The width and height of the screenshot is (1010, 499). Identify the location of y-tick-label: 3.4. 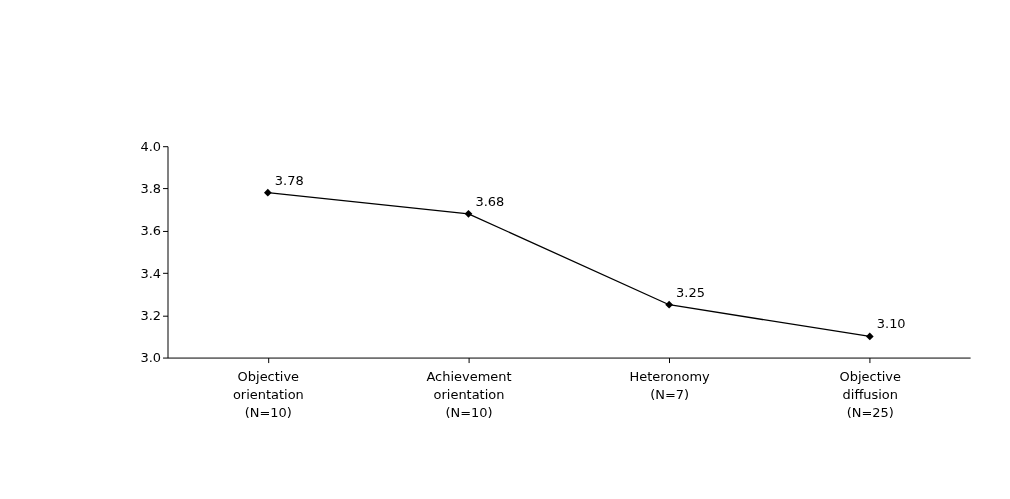
(151, 273).